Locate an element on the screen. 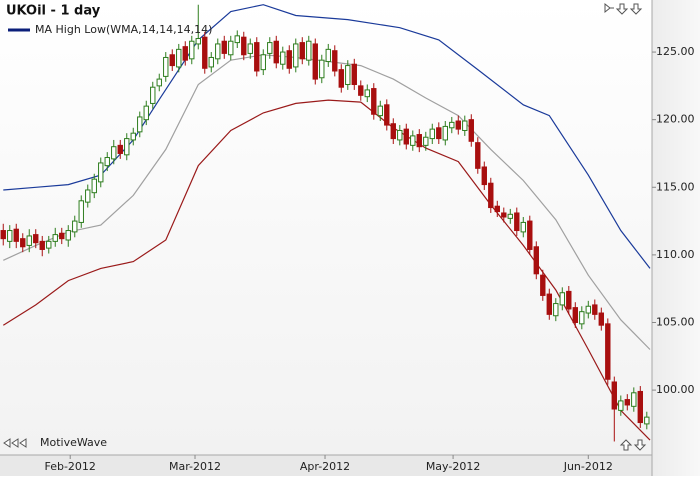  nav-right is located at coordinates (609, 8).